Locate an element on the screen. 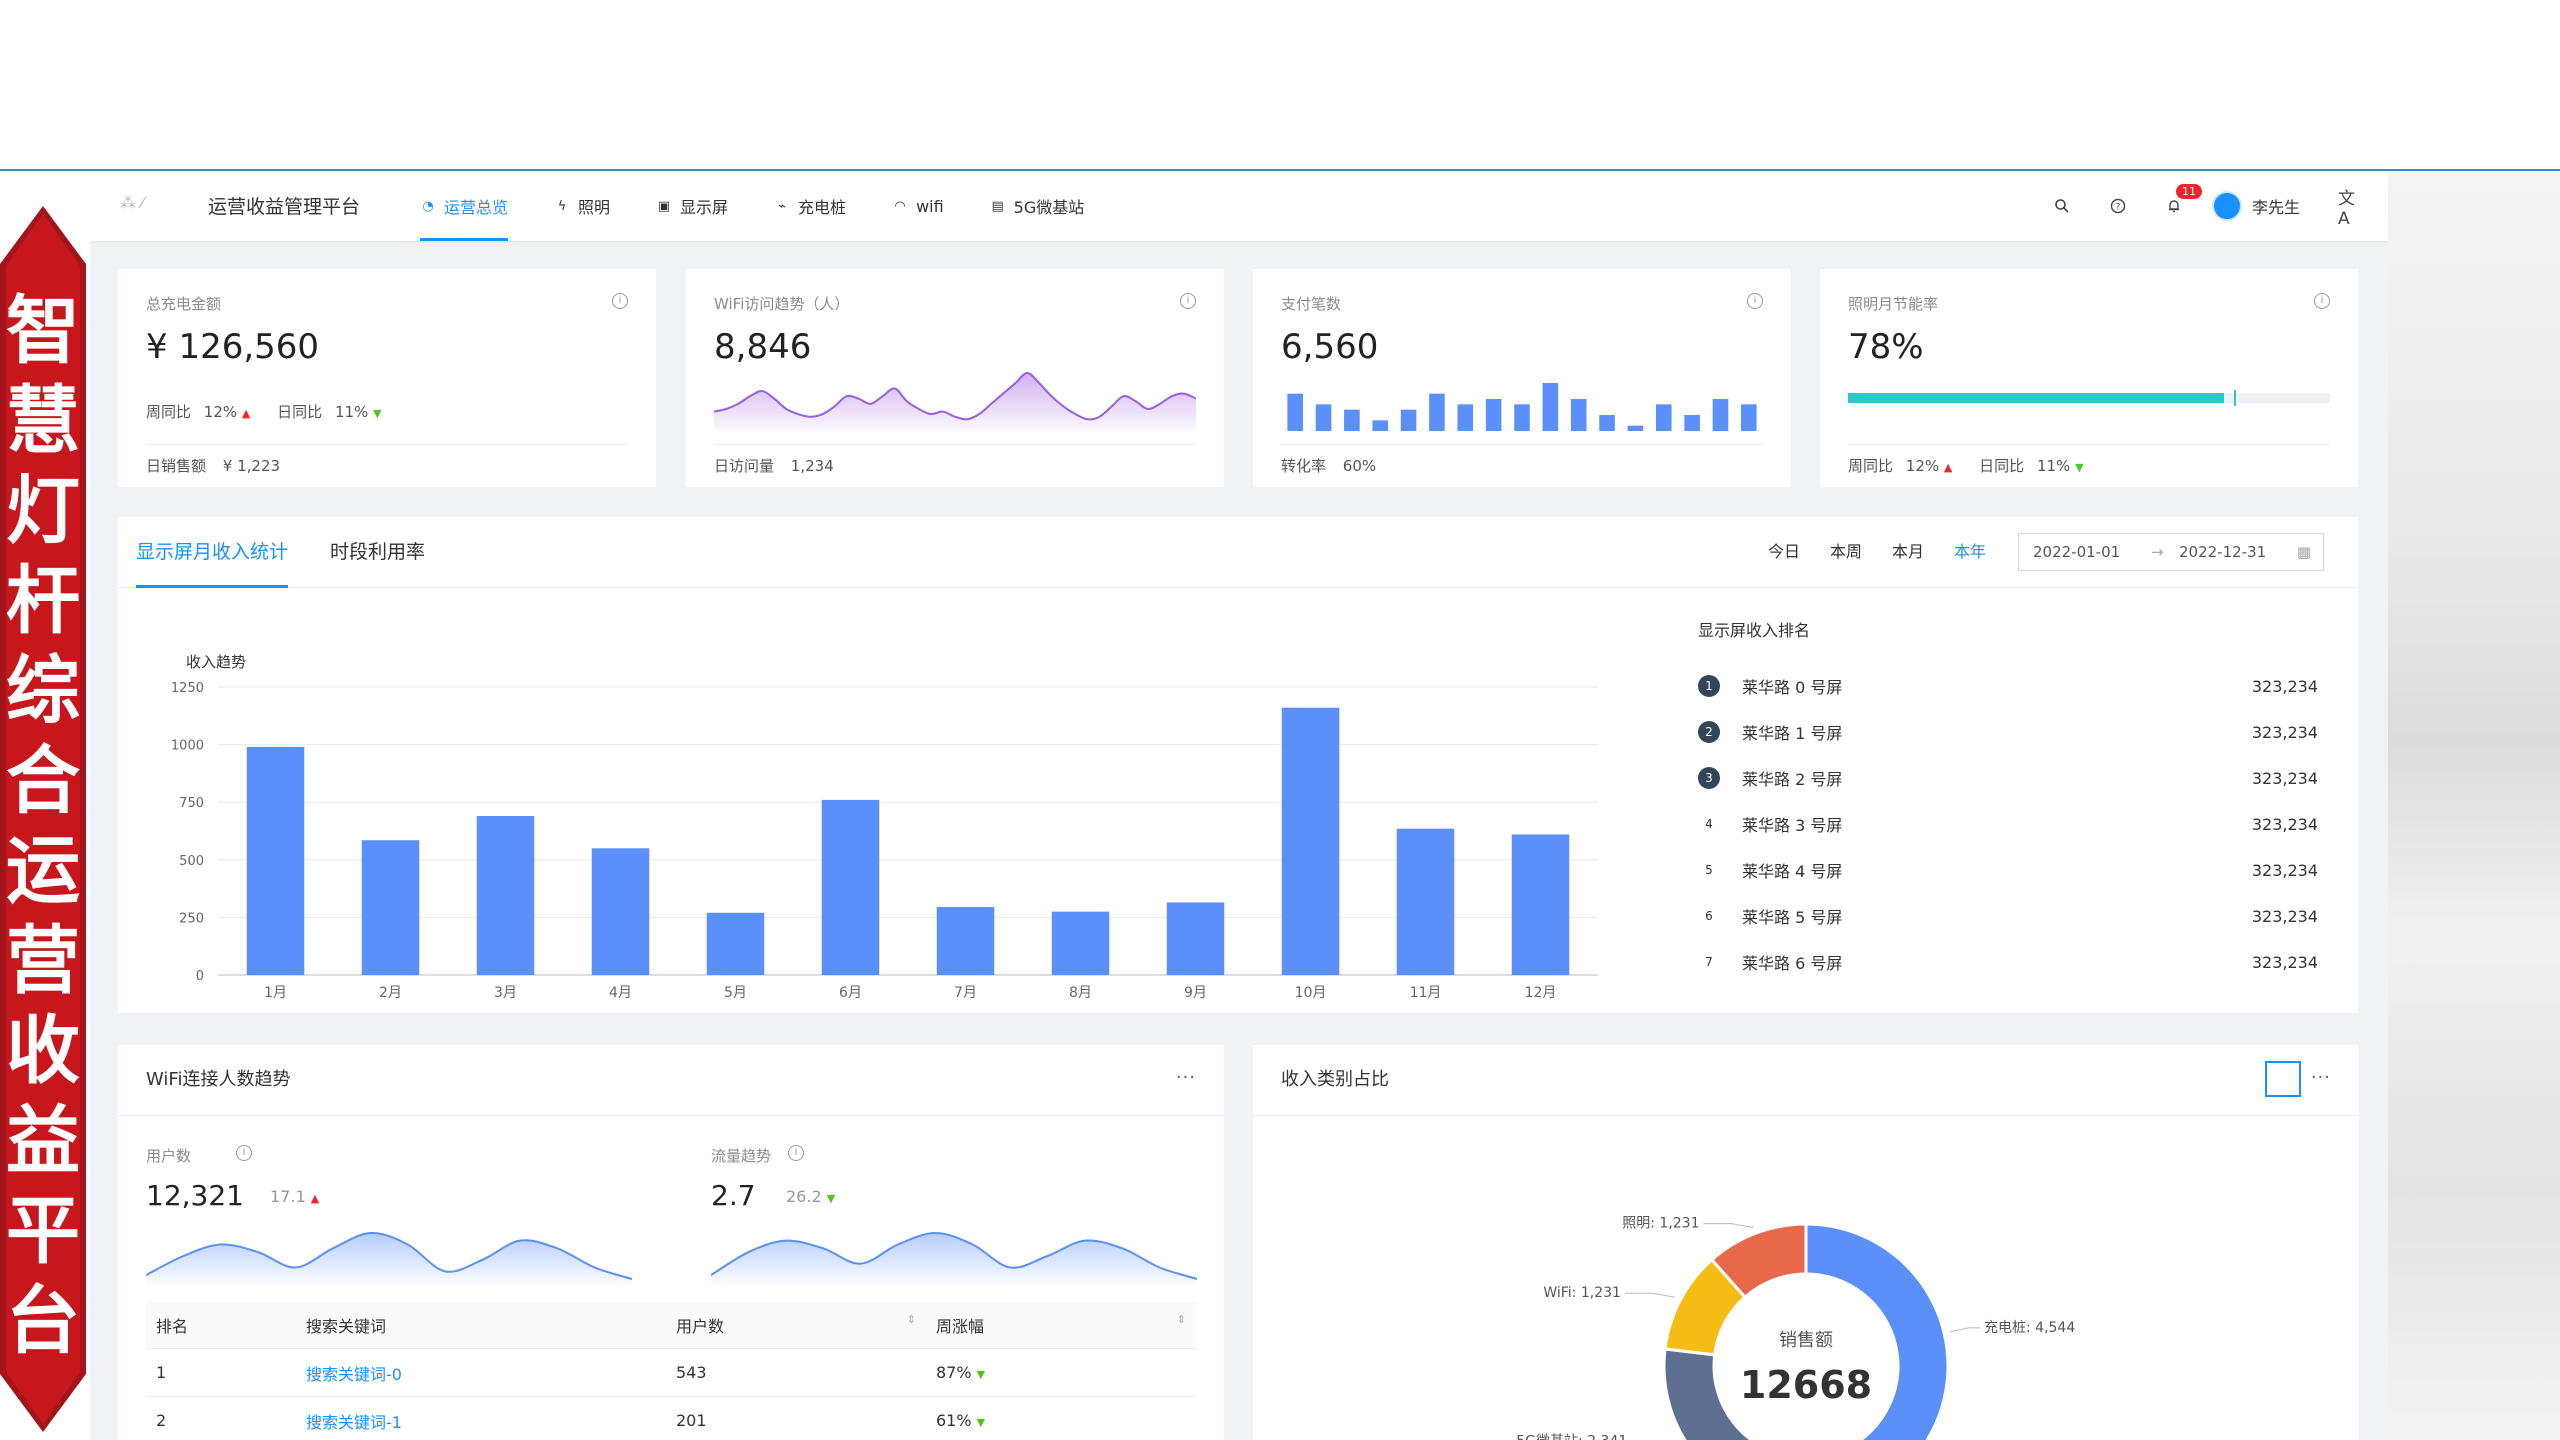  y-tick-label: 500 is located at coordinates (191, 861).